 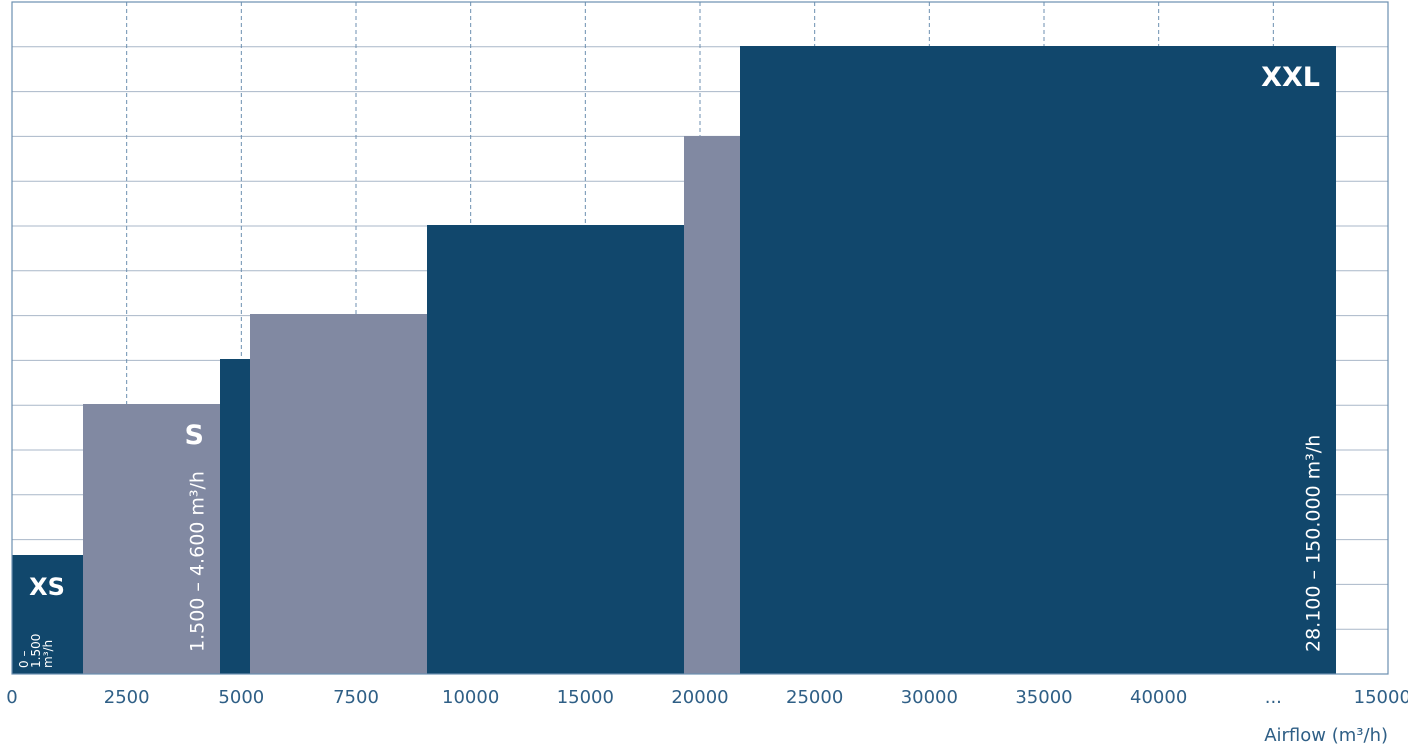 I want to click on x-tick-label: 2500, so click(x=127, y=697).